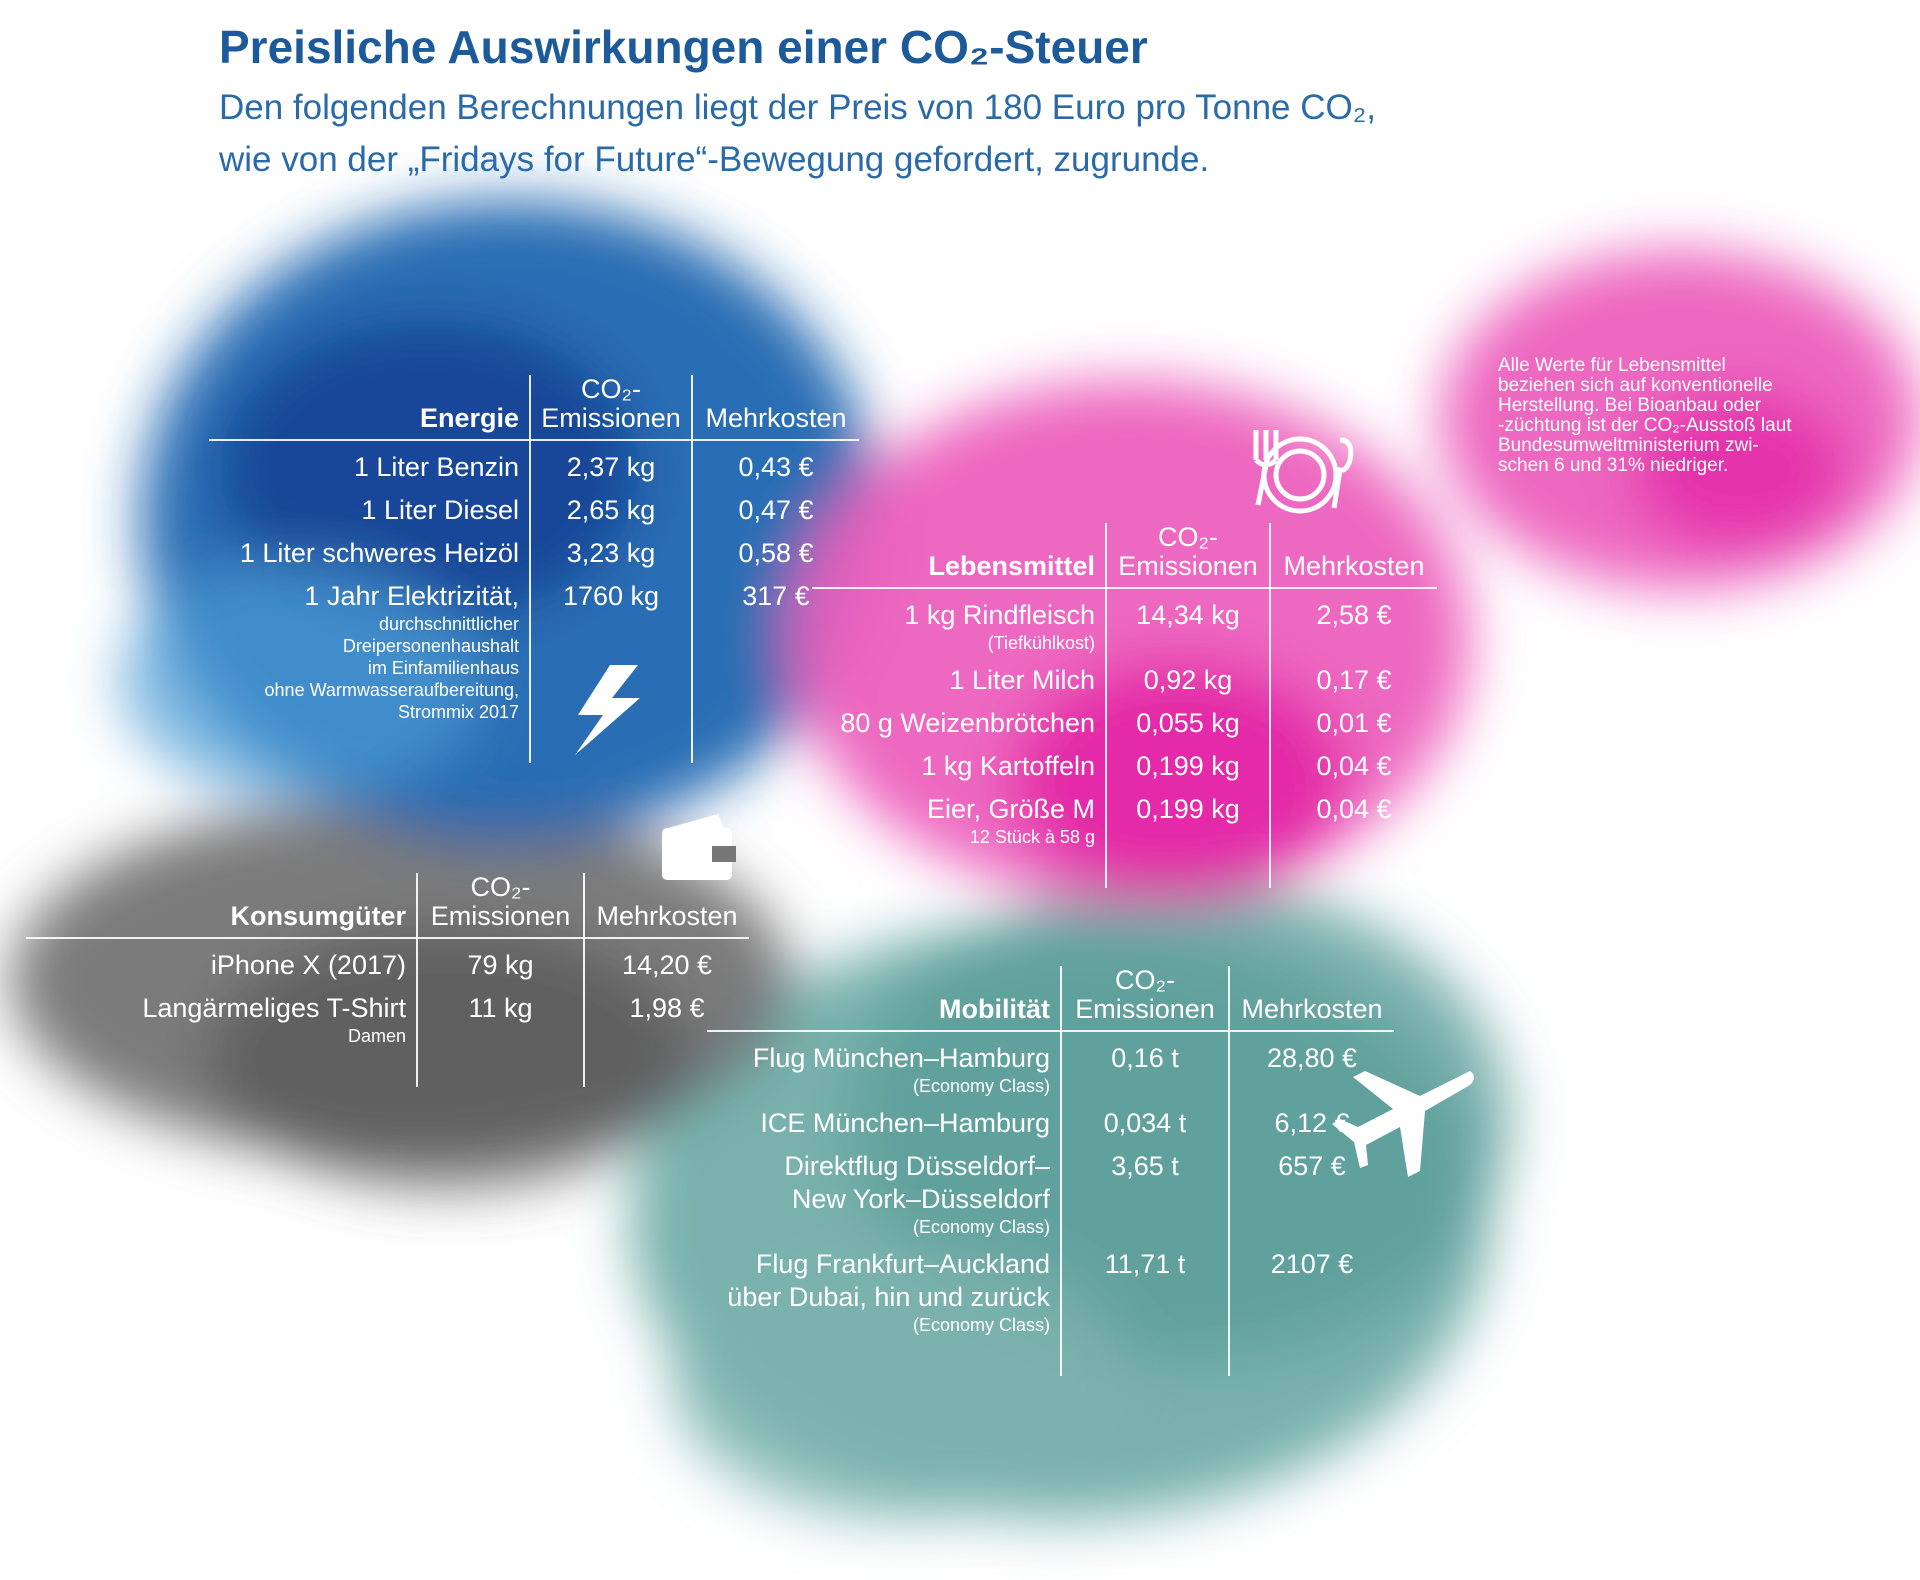 The height and width of the screenshot is (1580, 1920). What do you see at coordinates (376, 1036) in the screenshot?
I see `item-note: Damen` at bounding box center [376, 1036].